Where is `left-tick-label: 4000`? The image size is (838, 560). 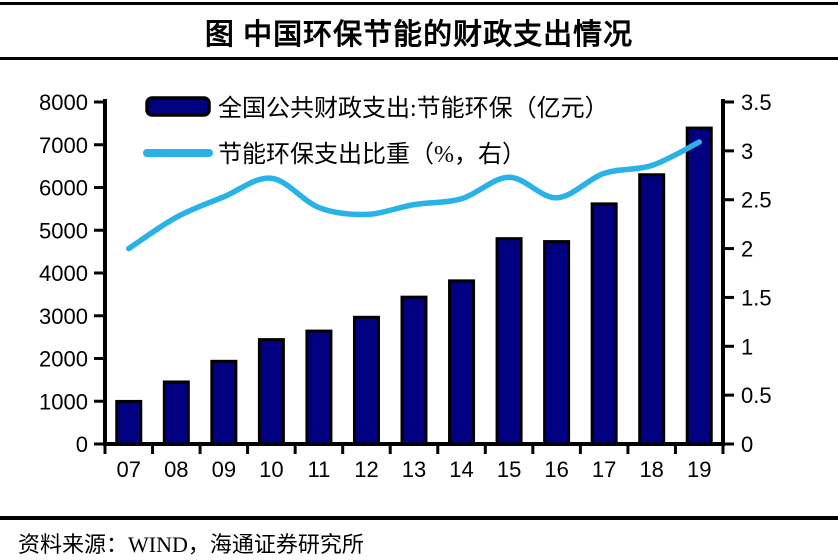
left-tick-label: 4000 is located at coordinates (63, 273).